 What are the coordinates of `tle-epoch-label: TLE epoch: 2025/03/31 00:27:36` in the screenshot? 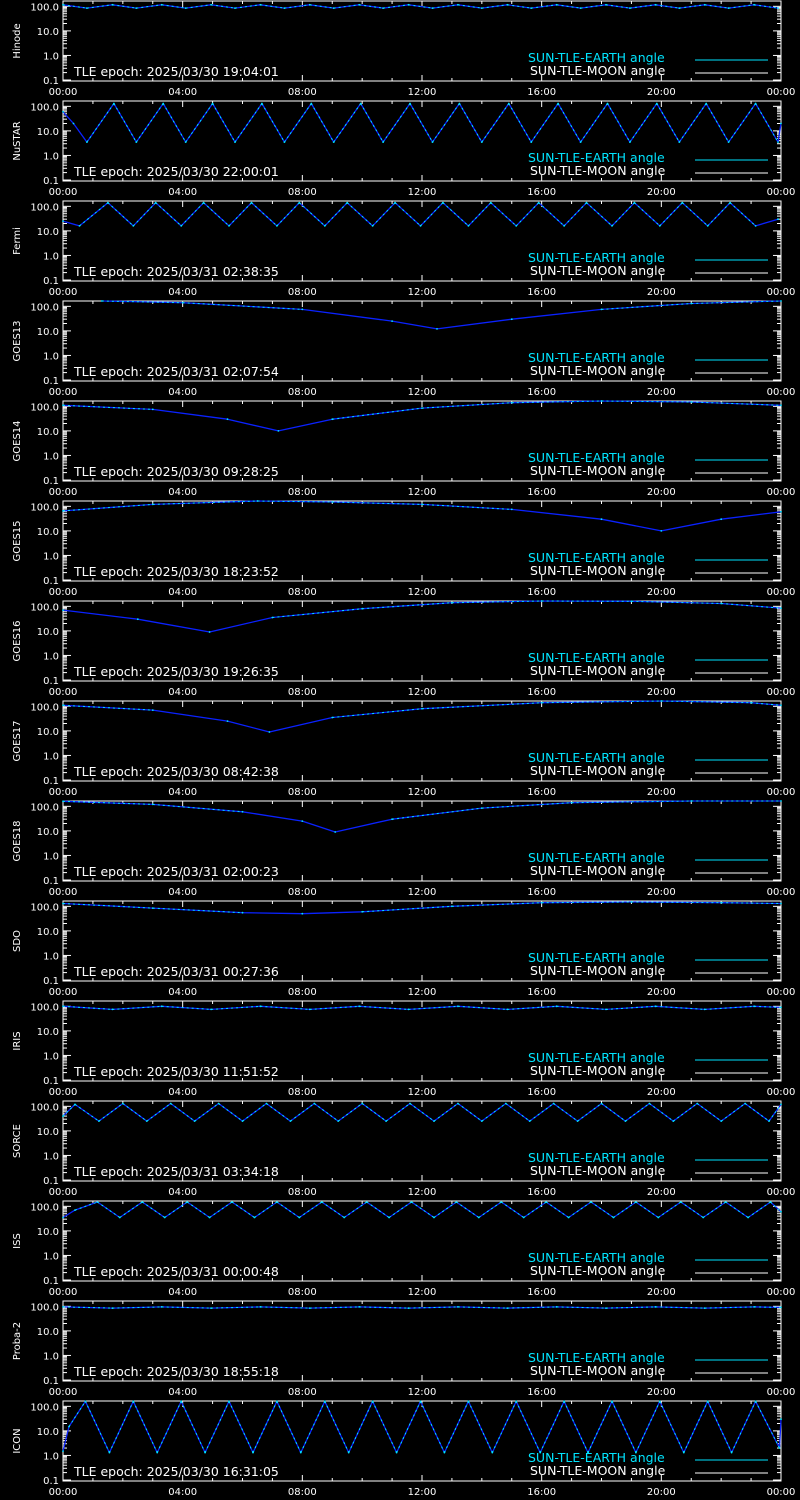 It's located at (176, 971).